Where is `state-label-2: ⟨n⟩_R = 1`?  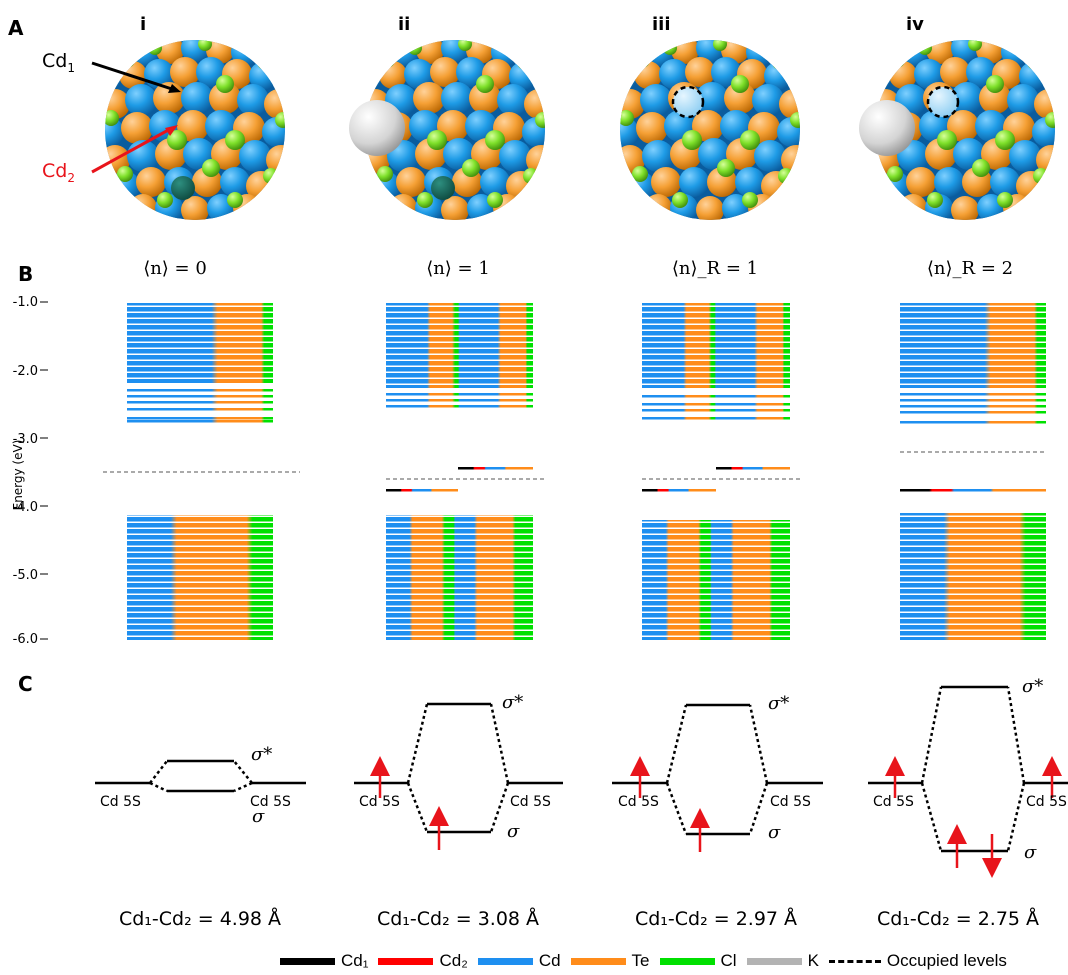 state-label-2: ⟨n⟩_R = 1 is located at coordinates (715, 268).